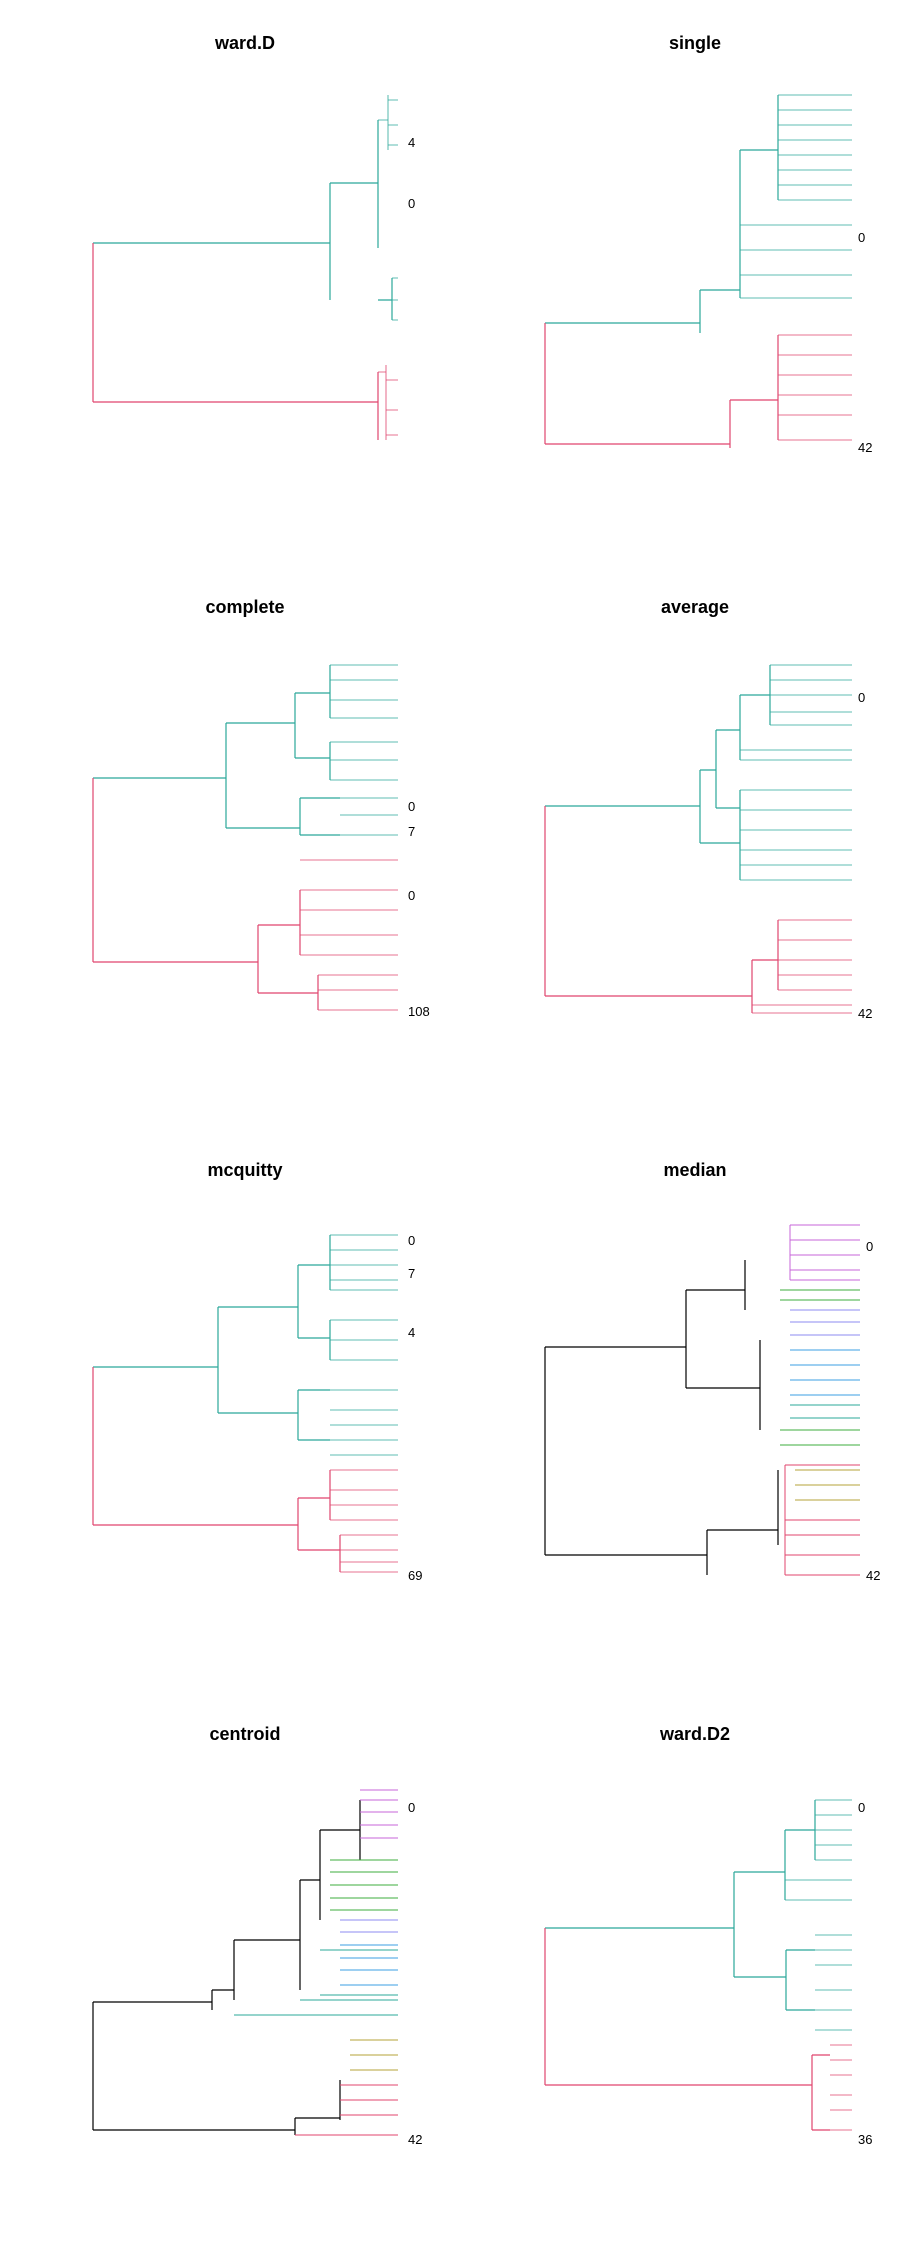 Image resolution: width=900 pixels, height=2250 pixels. I want to click on panel-median: median 0 42, so click(712, 1371).